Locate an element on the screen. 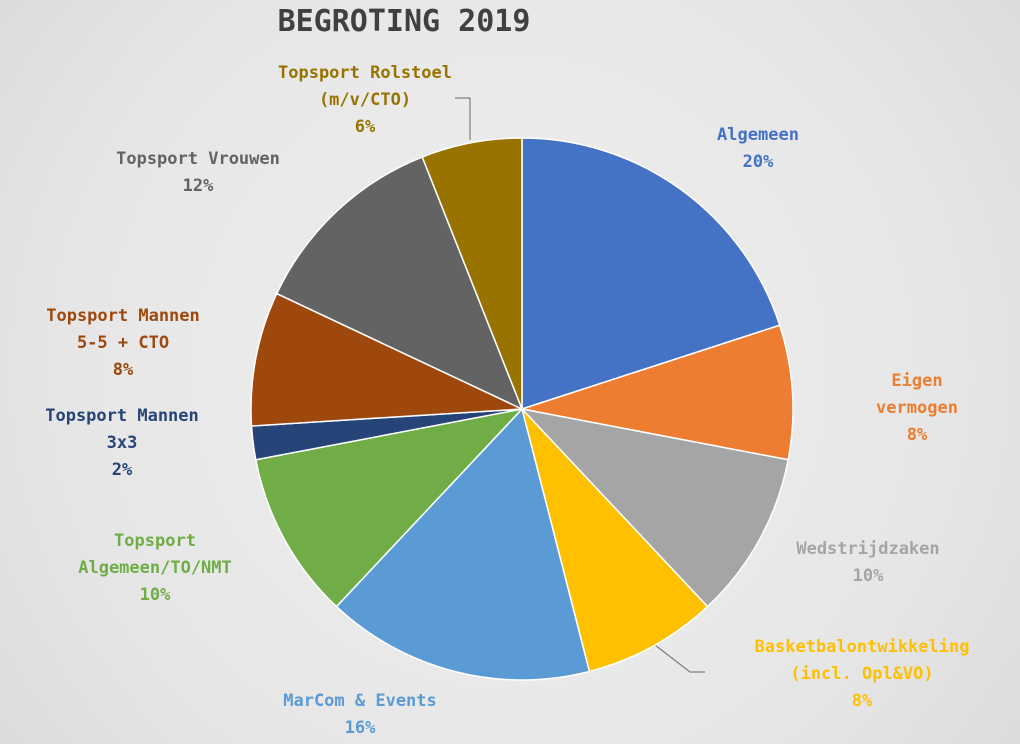 The height and width of the screenshot is (744, 1020). slice-label: Topsport Mannen 5-5 + CTO 8% is located at coordinates (123, 343).